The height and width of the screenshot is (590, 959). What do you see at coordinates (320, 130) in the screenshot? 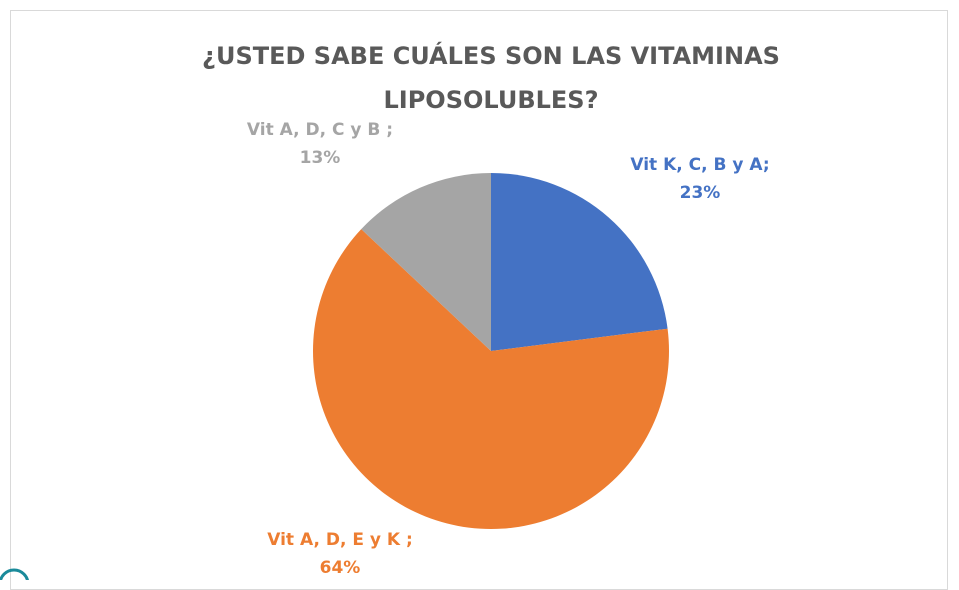
I see `slice-label-name: Vit A, D, C y B ;` at bounding box center [320, 130].